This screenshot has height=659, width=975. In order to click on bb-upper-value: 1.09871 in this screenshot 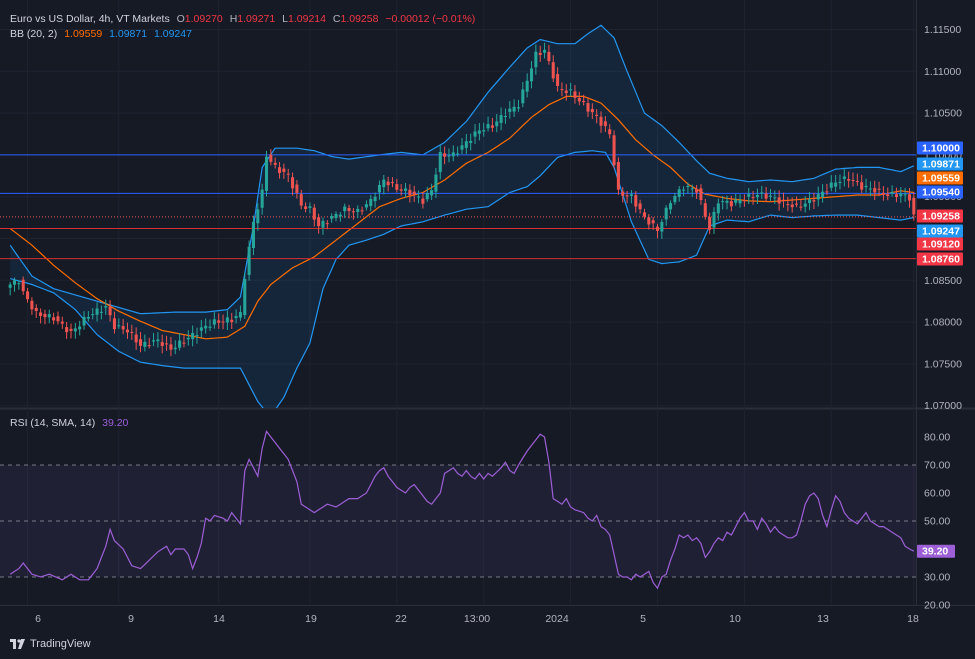, I will do `click(128, 34)`.